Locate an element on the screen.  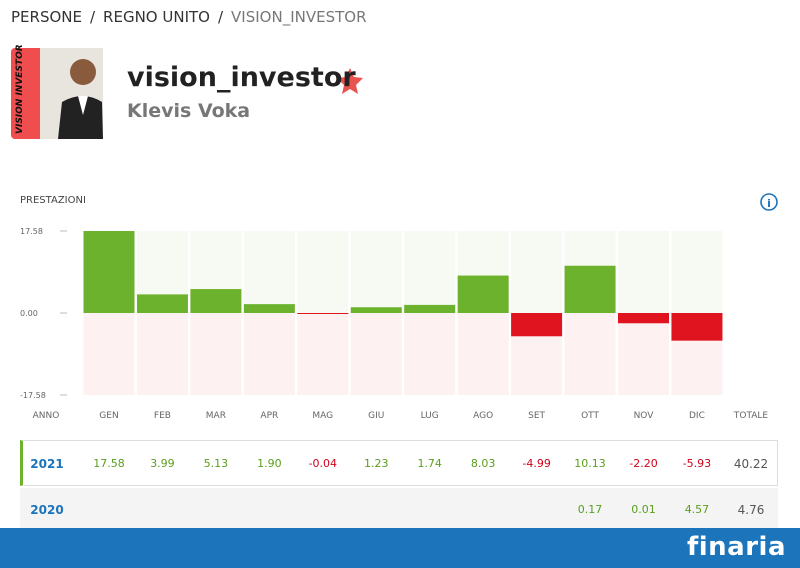
breadcrumb: PERSONE / REGNO UNITO / VISION_INVESTOR is located at coordinates (189, 17).